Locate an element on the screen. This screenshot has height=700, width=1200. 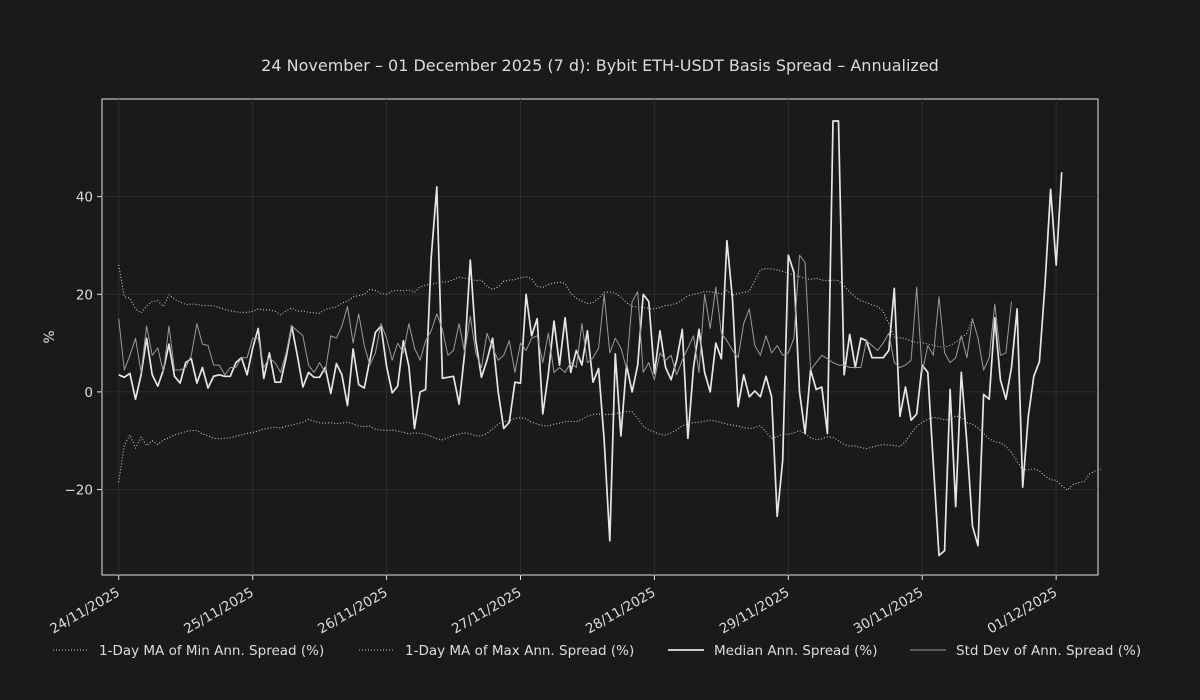
y-tick-label: 40 is located at coordinates (84, 198).